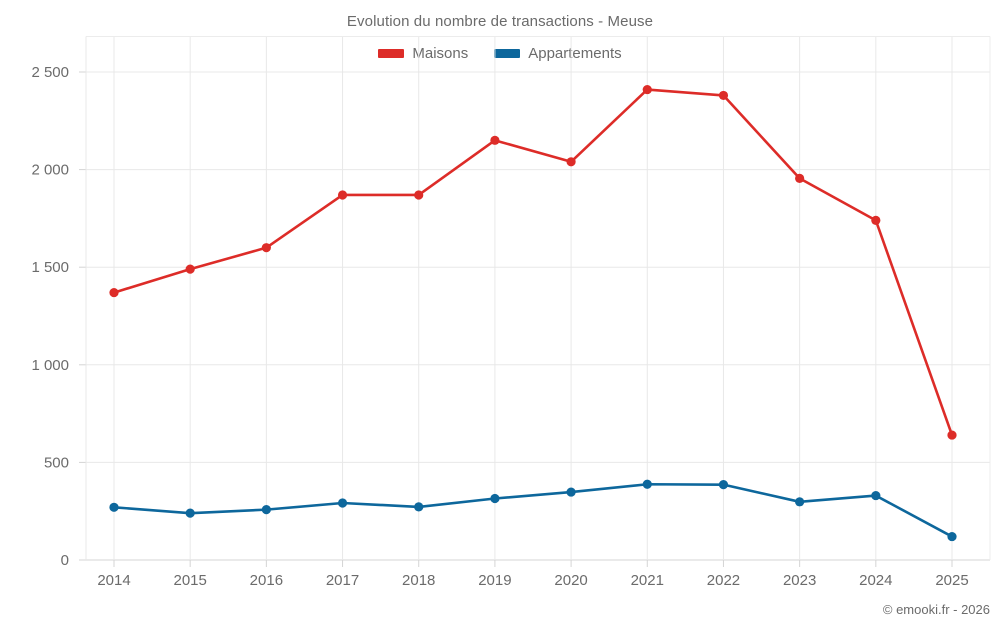  I want to click on data-point-maisons-2022, so click(723, 95).